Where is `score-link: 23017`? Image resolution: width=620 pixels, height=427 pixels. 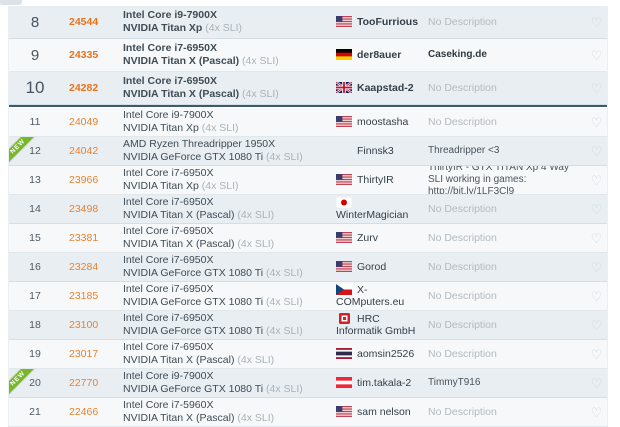 score-link: 23017 is located at coordinates (84, 354).